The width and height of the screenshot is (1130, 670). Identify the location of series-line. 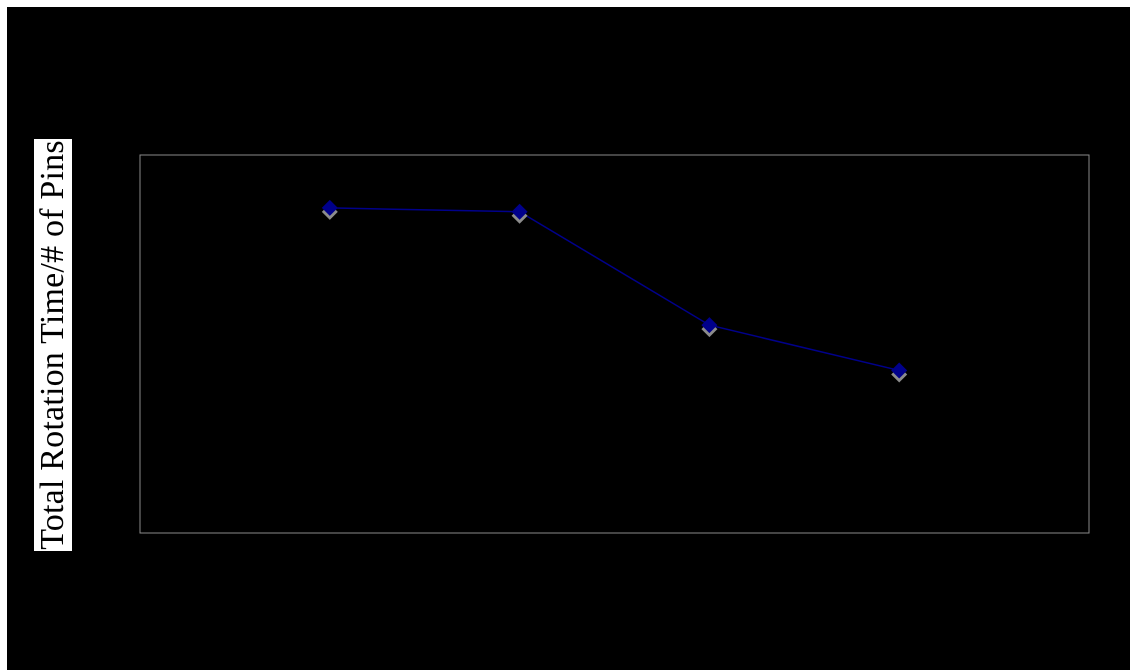
(614, 289).